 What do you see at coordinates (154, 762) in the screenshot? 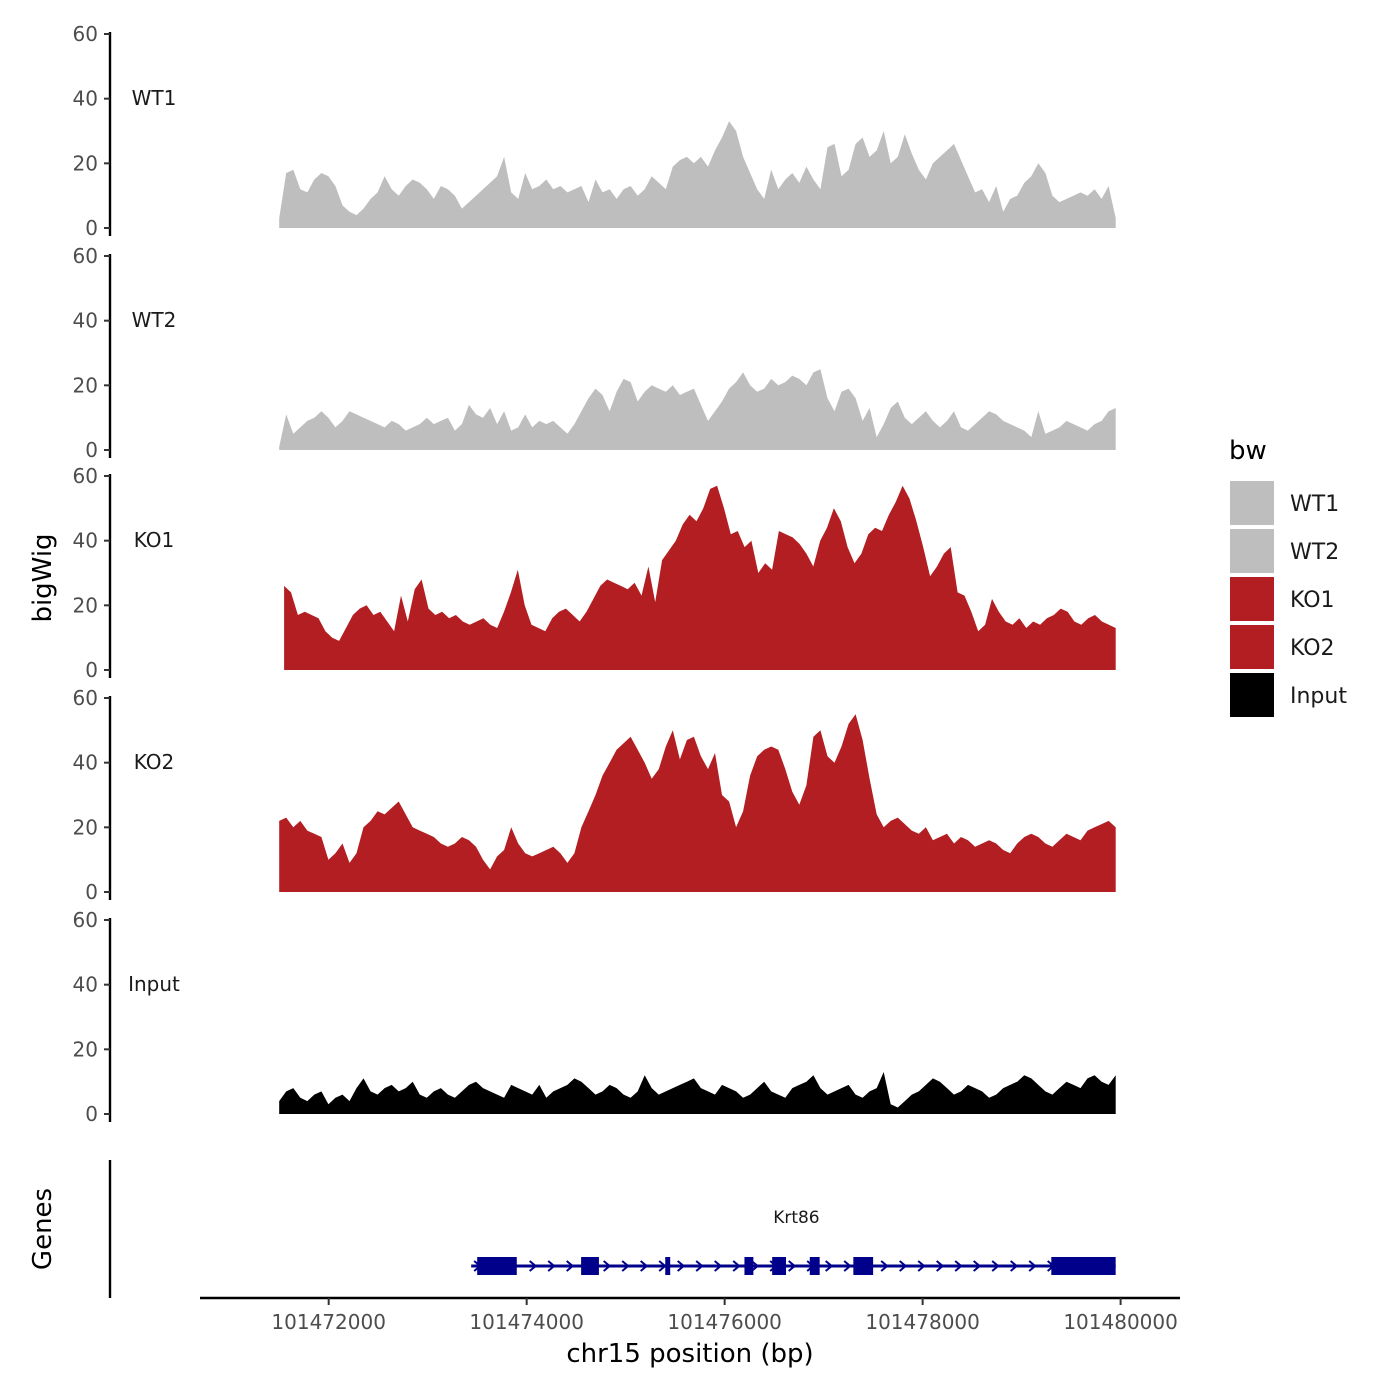
I see `track-label: KO2` at bounding box center [154, 762].